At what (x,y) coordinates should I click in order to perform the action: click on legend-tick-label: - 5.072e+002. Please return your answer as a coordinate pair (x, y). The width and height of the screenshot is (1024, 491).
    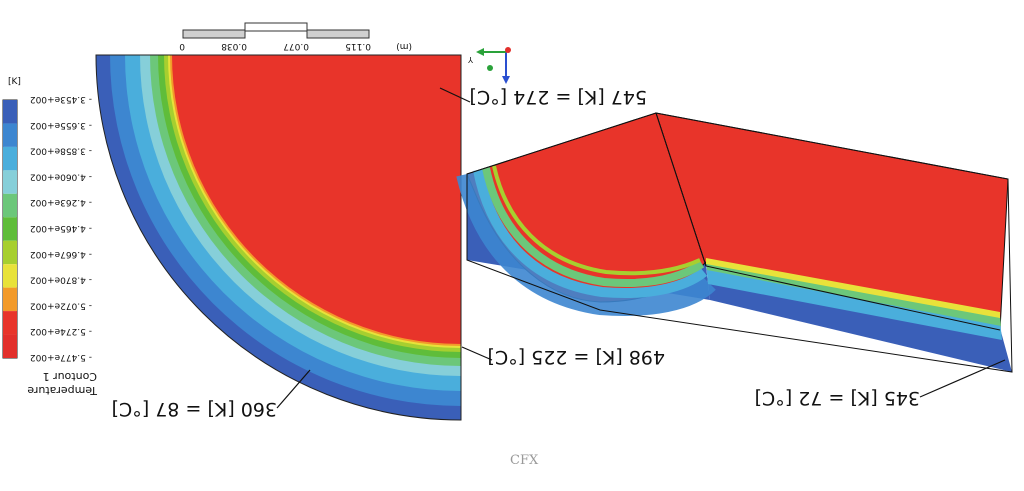
    Looking at the image, I should click on (61, 305).